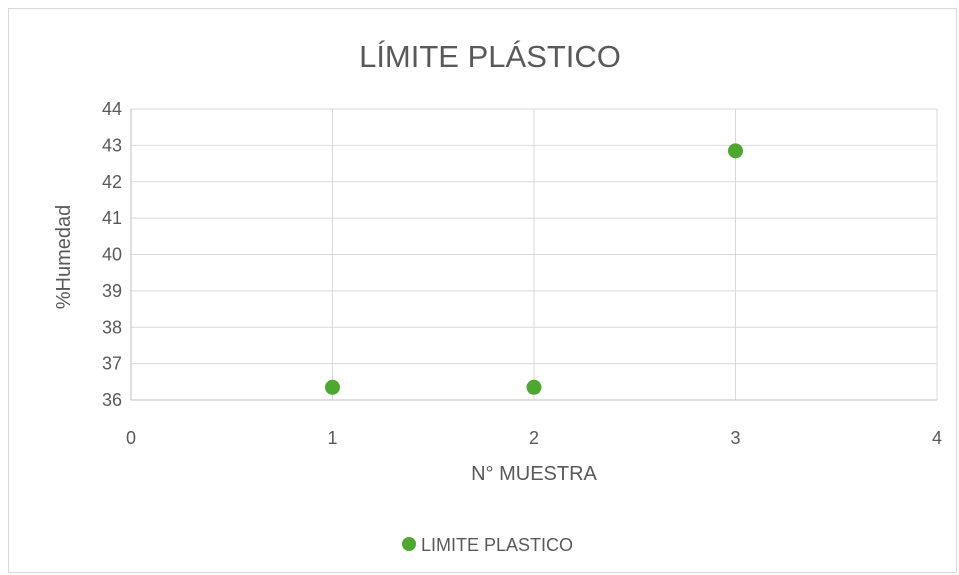 This screenshot has height=575, width=959. I want to click on y-tick-label: 38, so click(112, 327).